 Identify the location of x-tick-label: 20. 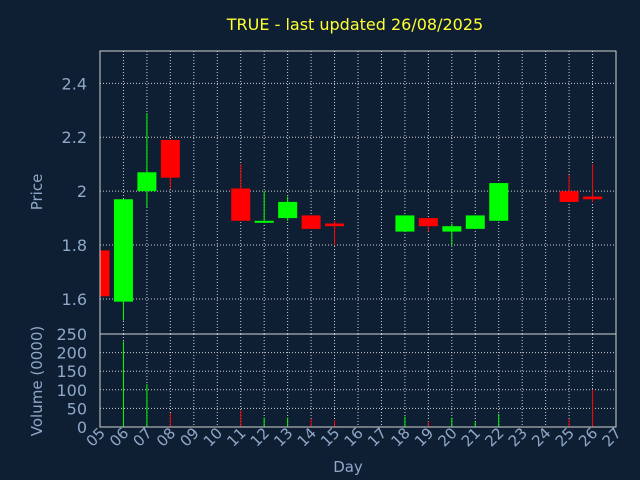
(447, 437).